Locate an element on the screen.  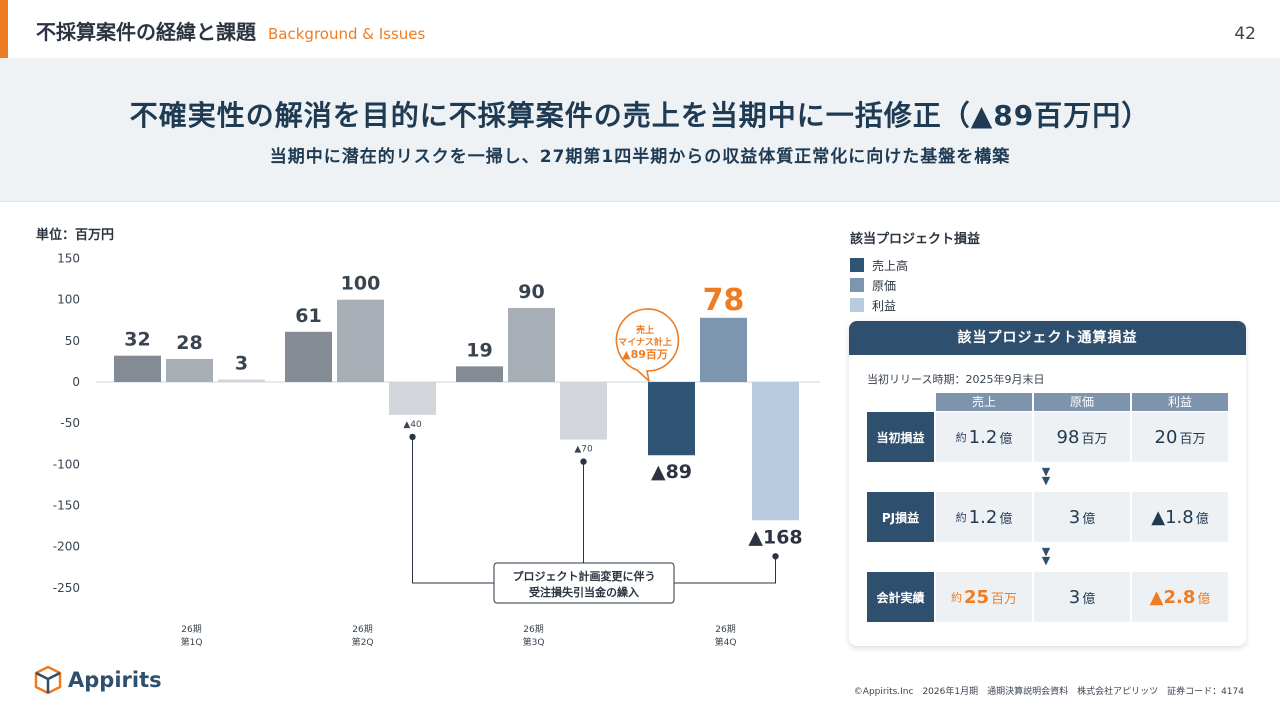
col-header-profit: 利益 is located at coordinates (1180, 402).